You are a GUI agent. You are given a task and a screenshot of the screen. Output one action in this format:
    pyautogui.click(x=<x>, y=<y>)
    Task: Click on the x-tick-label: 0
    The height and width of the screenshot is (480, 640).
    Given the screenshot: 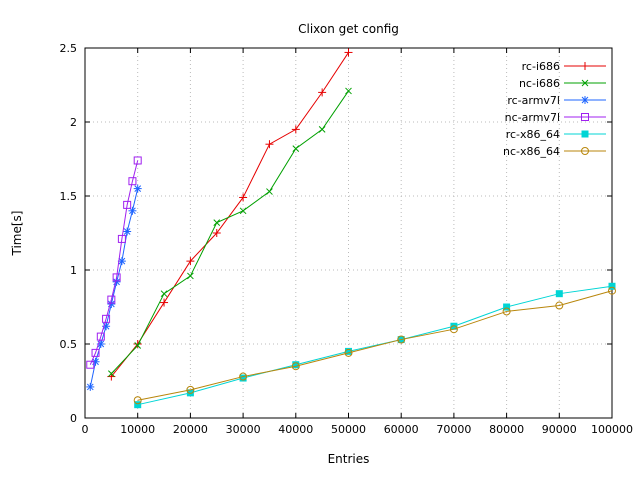 What is the action you would take?
    pyautogui.click(x=85, y=429)
    